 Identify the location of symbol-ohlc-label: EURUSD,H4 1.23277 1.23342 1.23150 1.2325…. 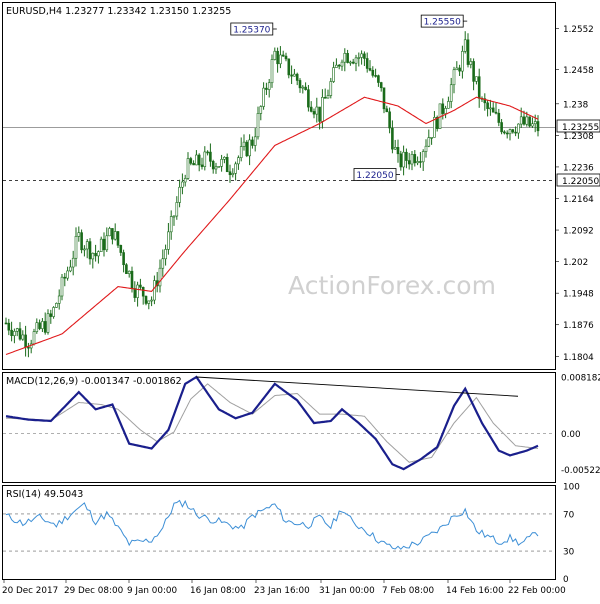
(118, 11).